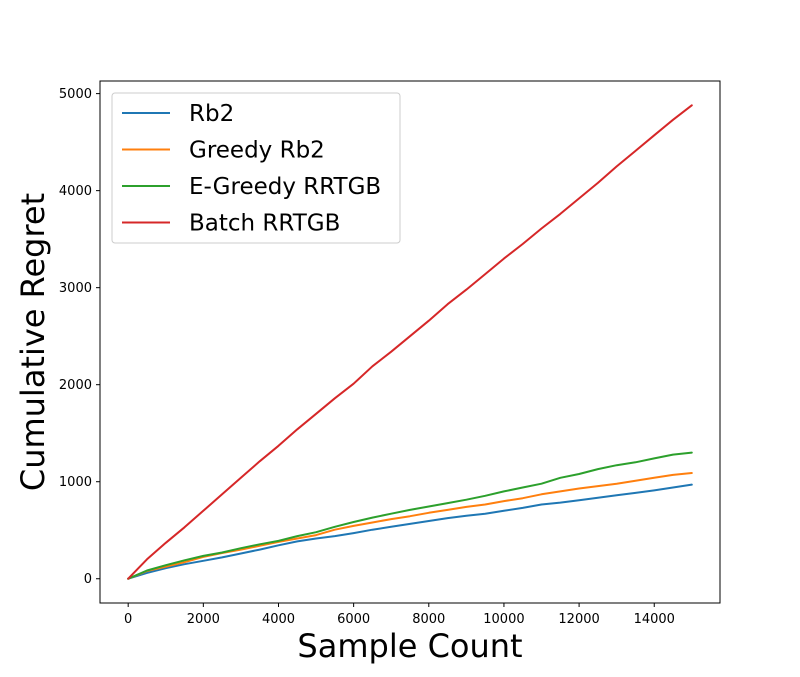  Describe the element at coordinates (503, 619) in the screenshot. I see `x-tick-label: 10000` at that location.